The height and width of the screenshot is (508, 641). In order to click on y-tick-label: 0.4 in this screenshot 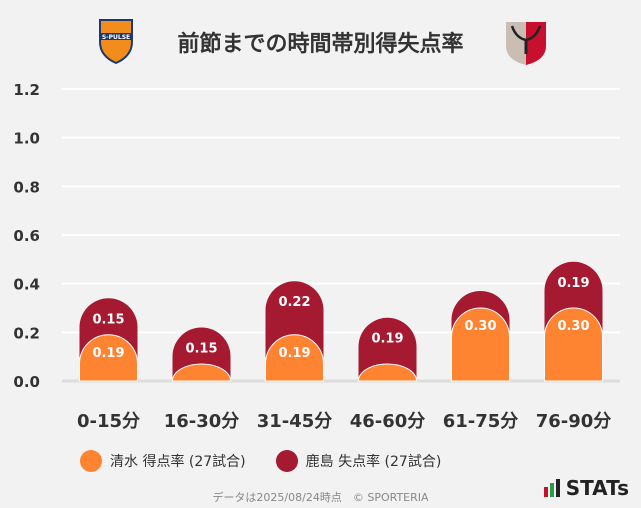, I will do `click(26, 285)`.